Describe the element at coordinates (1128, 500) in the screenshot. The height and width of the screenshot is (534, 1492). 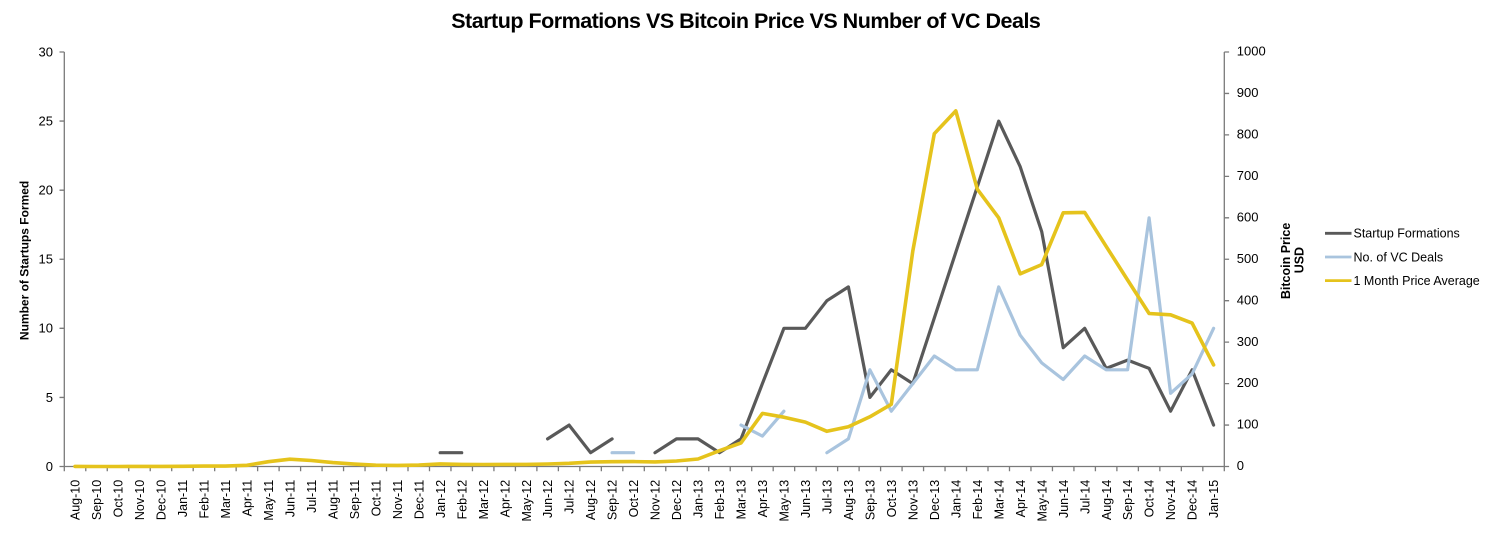
I see `svg-text: Sep-14` at that location.